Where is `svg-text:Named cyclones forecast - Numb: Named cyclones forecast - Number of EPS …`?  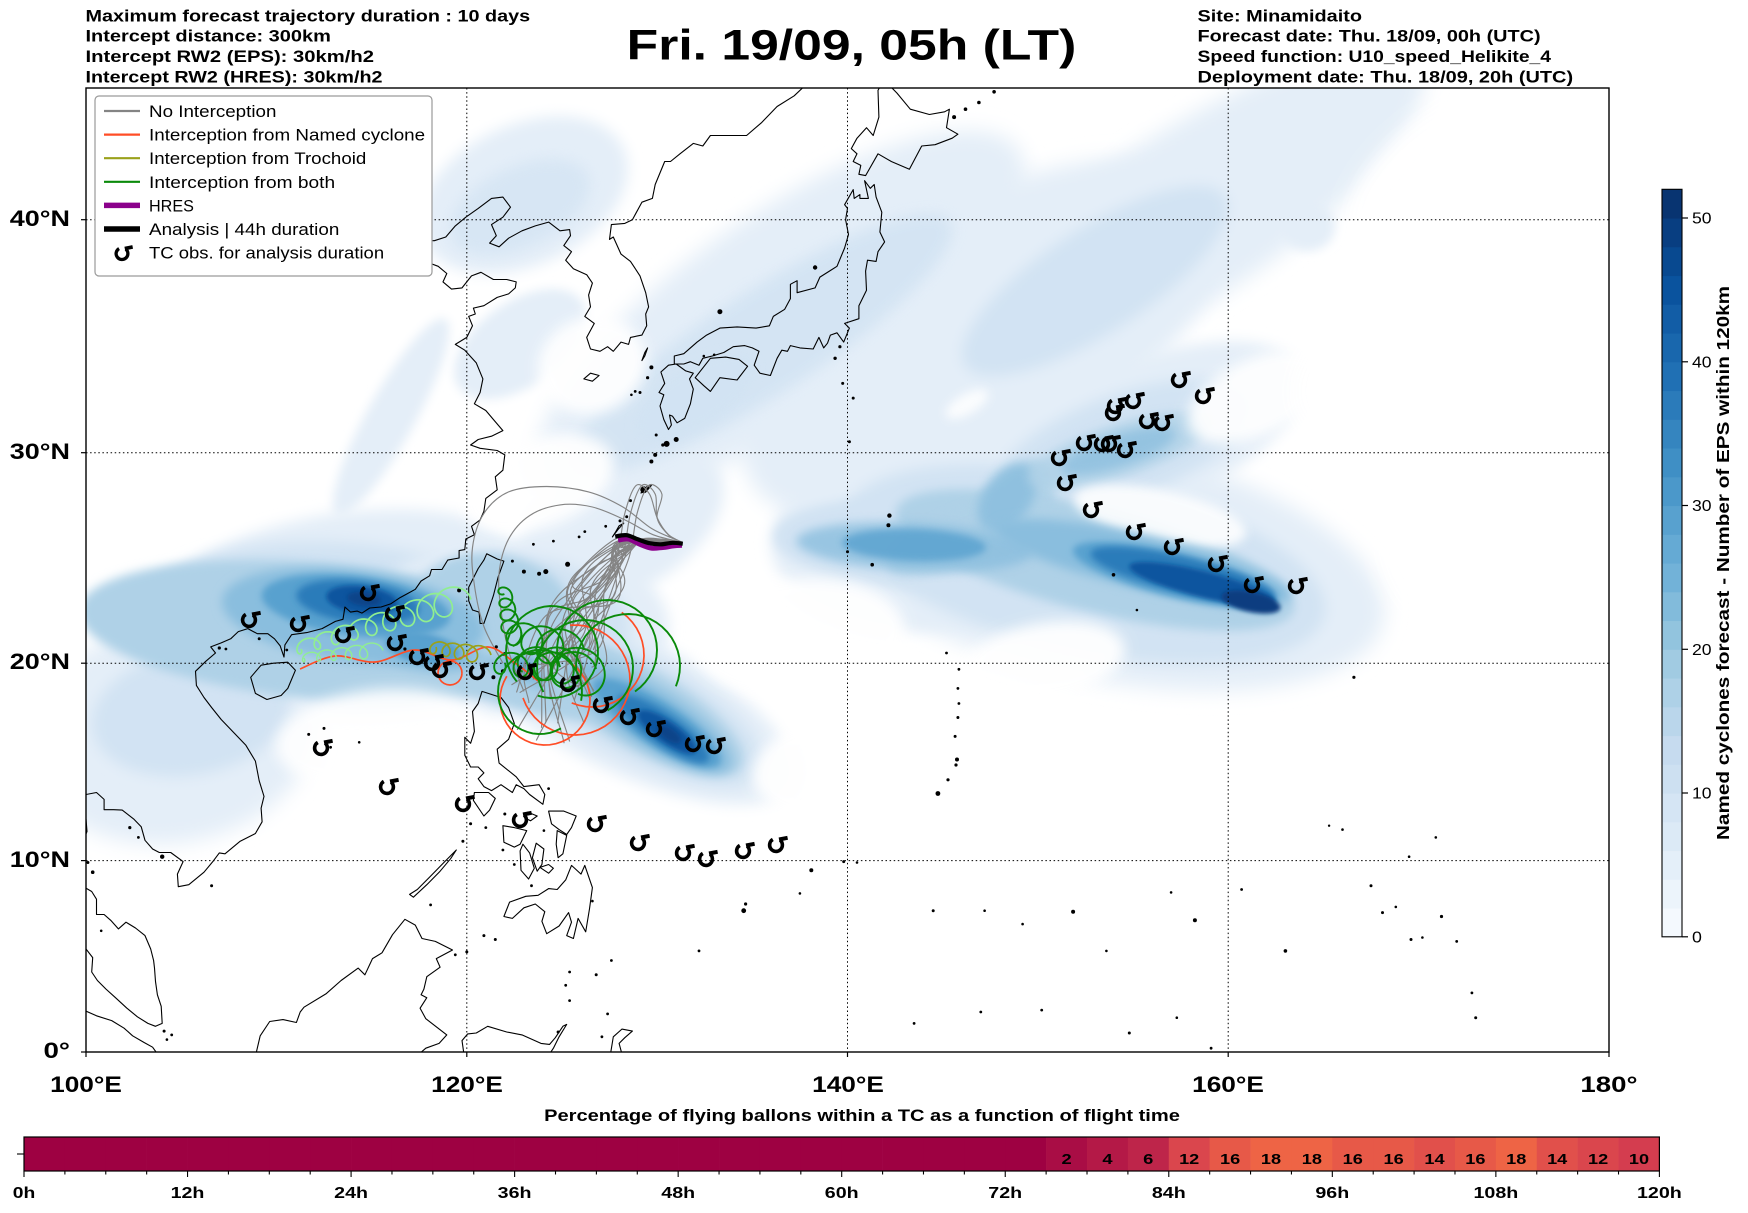 svg-text:Named cyclones forecast - Numb: Named cyclones forecast - Number of EPS … is located at coordinates (1723, 563).